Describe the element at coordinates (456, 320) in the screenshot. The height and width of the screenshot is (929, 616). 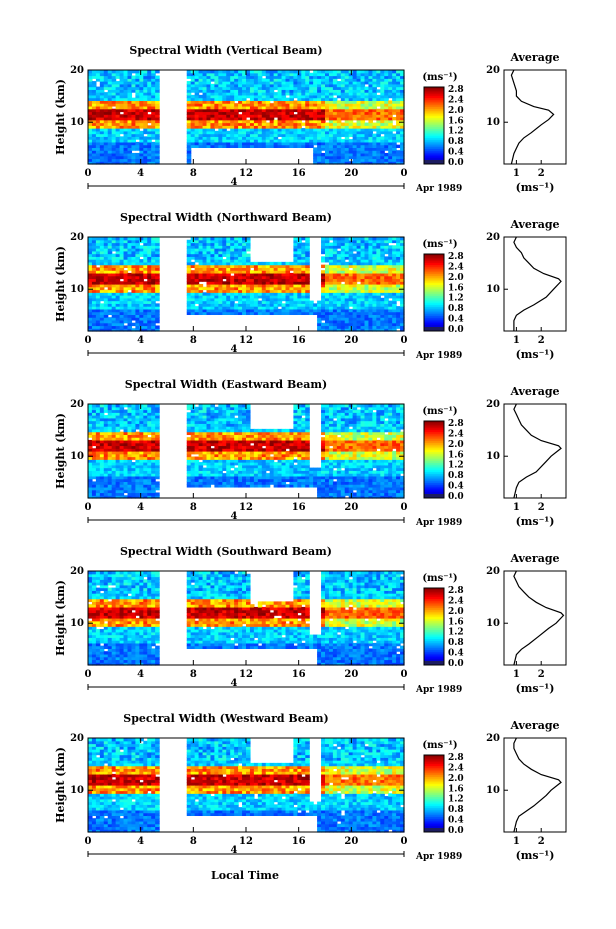
I see `colorbar-tick-label: 0.4` at that location.